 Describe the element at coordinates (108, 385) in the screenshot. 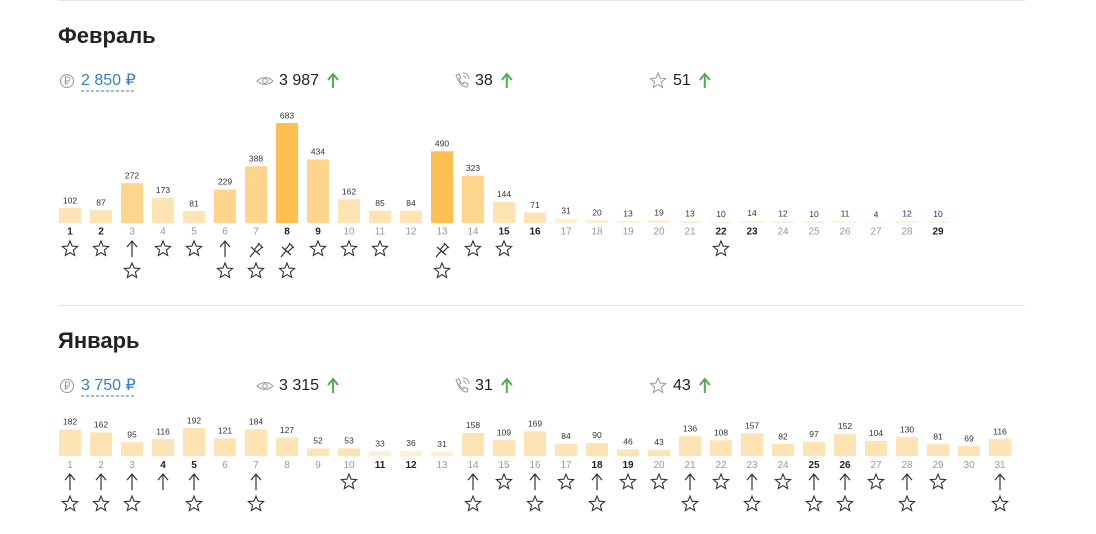

I see `money-link: 3 750 ₽` at that location.